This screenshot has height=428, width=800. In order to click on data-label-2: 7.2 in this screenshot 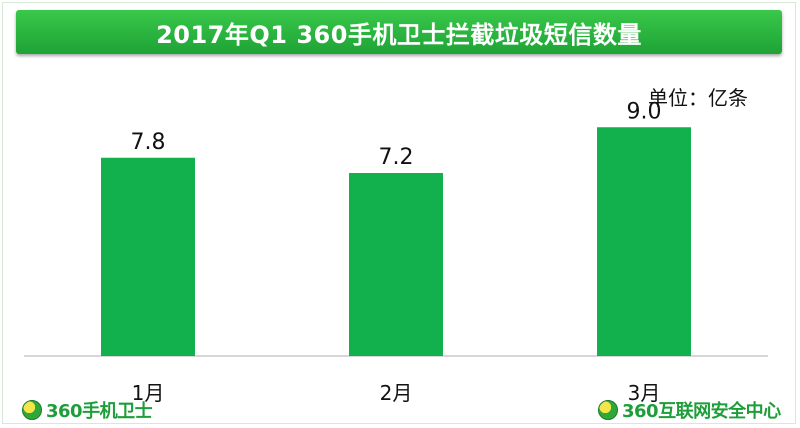, I will do `click(396, 157)`.